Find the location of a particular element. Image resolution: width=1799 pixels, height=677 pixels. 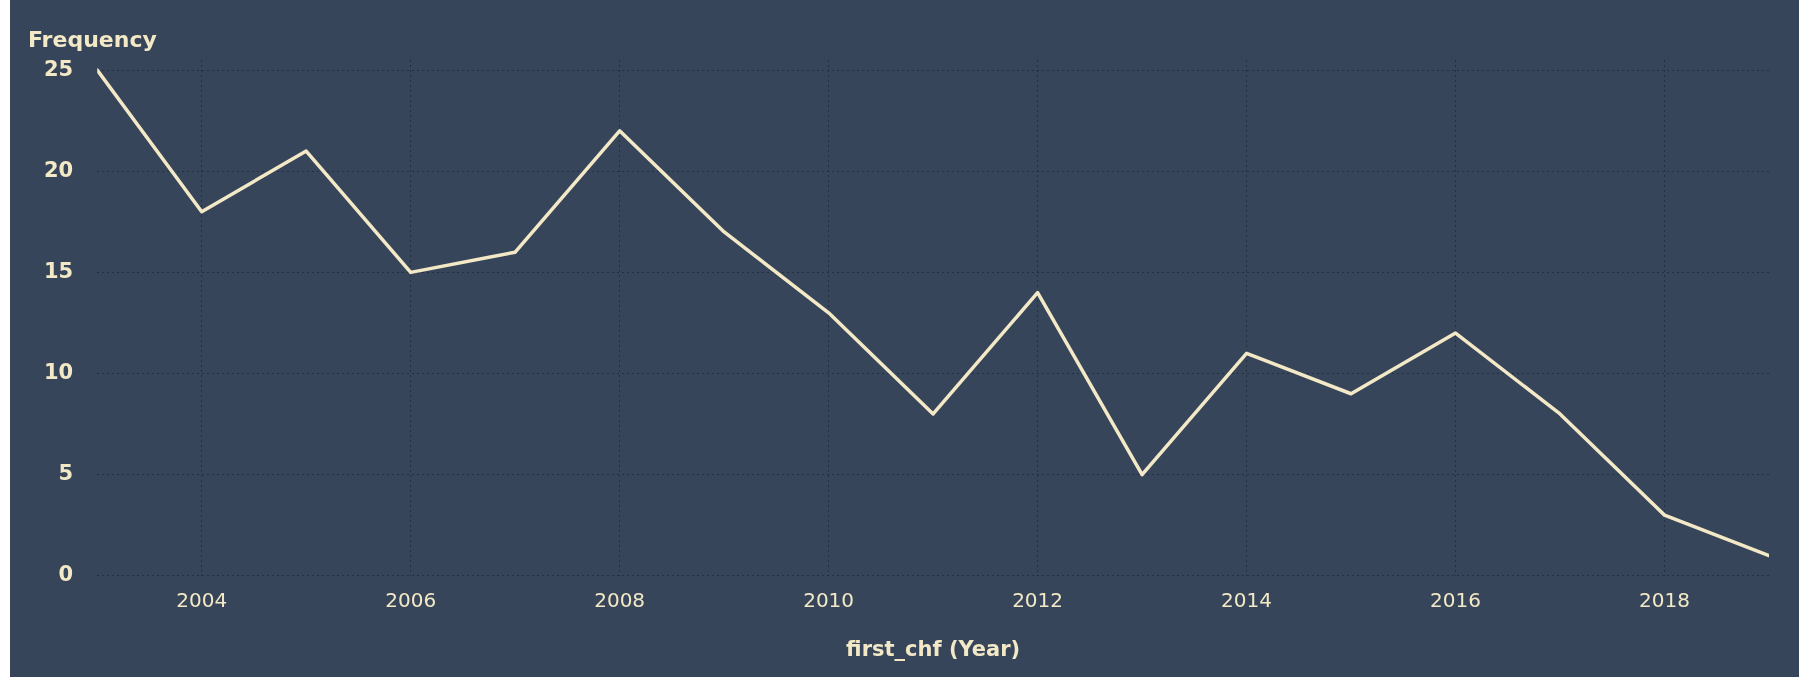

y-tick-label: 15 is located at coordinates (58, 270).